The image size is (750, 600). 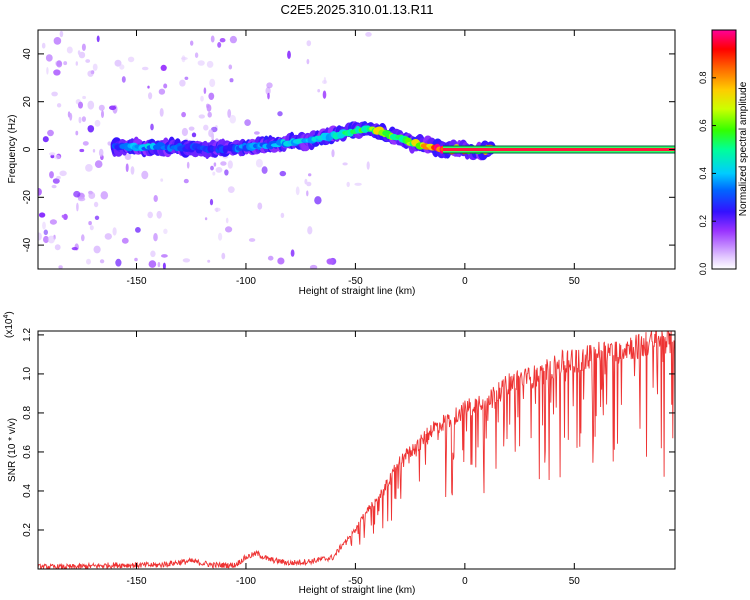 I want to click on figure-title: C2E5.2025.310.01.13.R11, so click(x=357, y=9).